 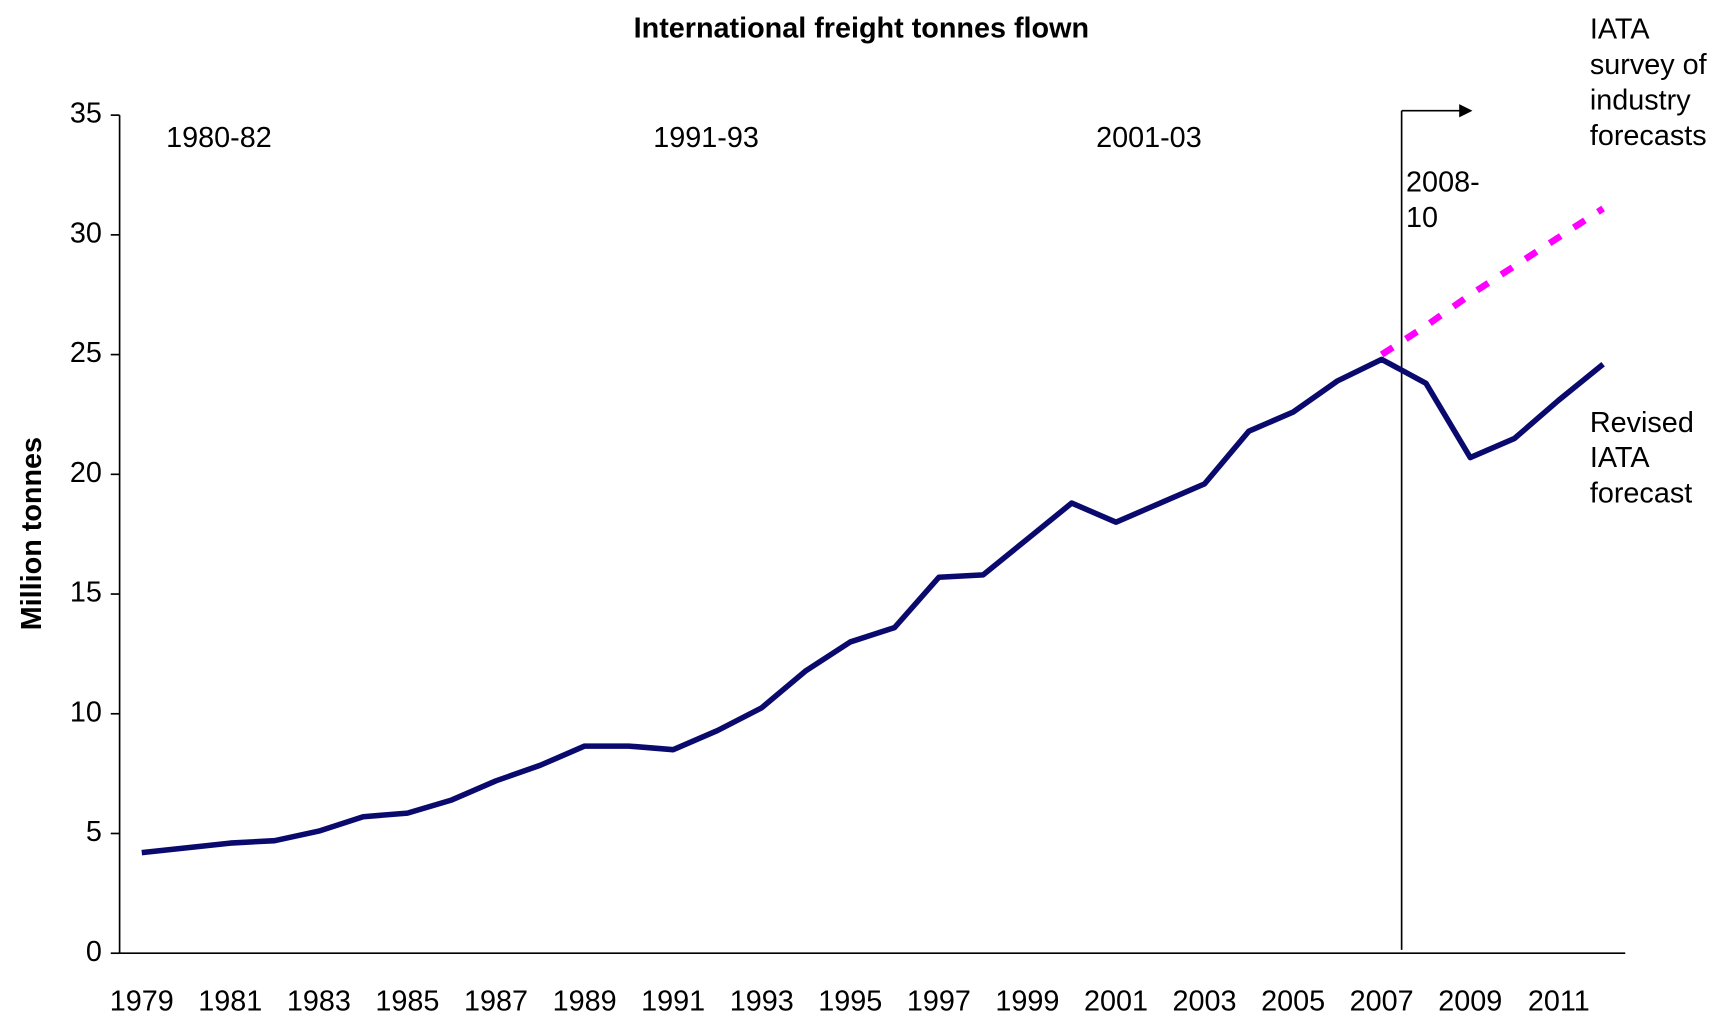 What do you see at coordinates (861, 29) in the screenshot?
I see `chart-title: International freight tonnes flown` at bounding box center [861, 29].